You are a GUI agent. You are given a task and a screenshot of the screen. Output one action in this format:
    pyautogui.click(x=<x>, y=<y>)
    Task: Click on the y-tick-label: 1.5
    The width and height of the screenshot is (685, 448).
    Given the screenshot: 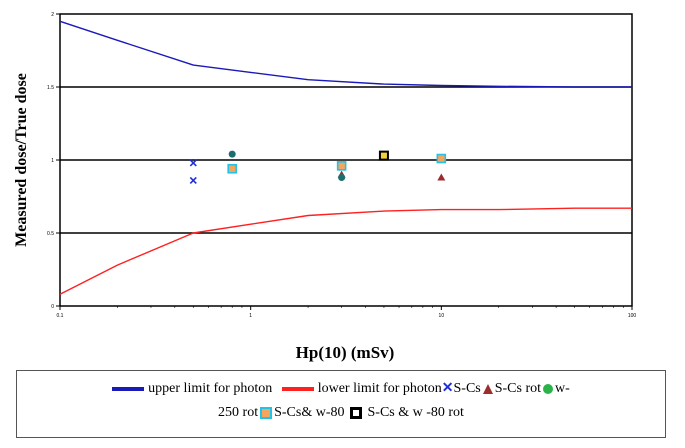 What is the action you would take?
    pyautogui.click(x=50, y=88)
    